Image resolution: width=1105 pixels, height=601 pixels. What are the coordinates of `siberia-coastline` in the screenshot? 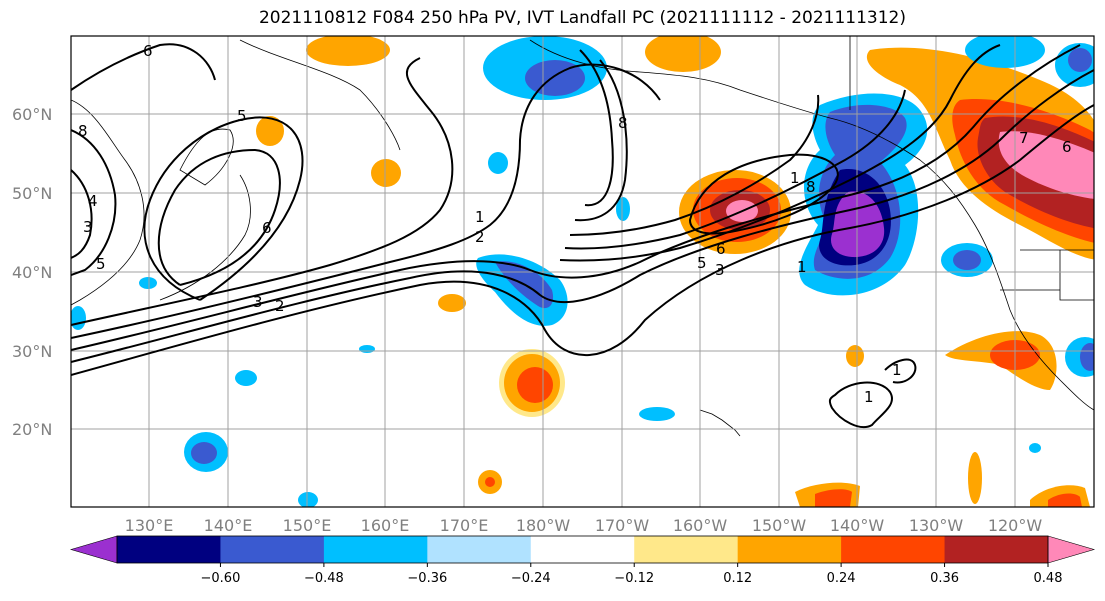 It's located at (320, 95).